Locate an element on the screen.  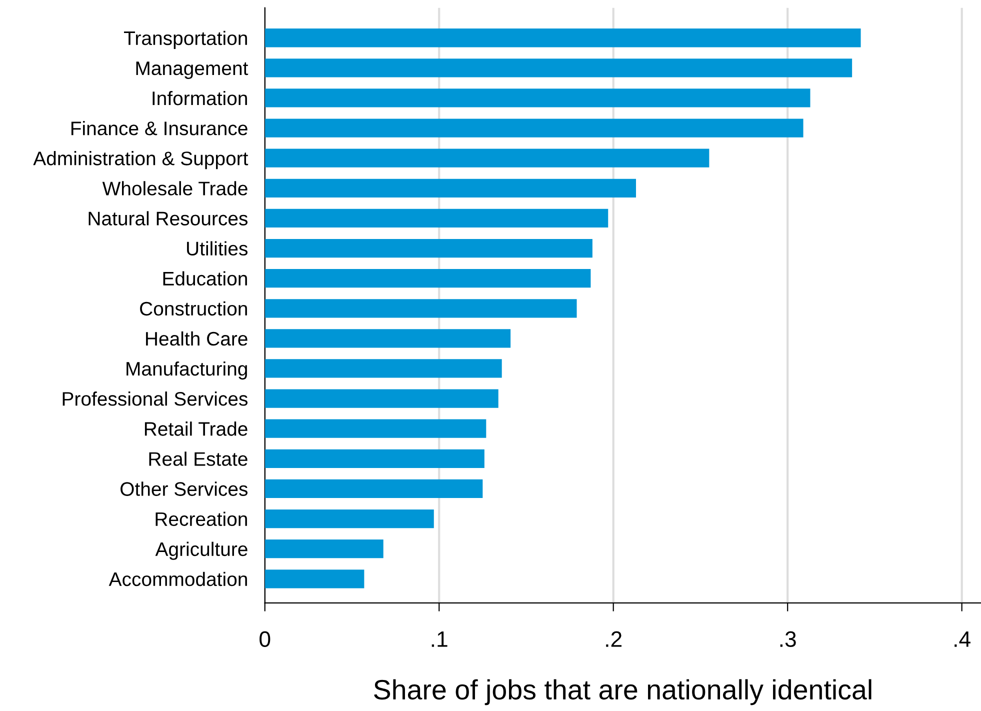
y-tick-label: Information is located at coordinates (199, 98).